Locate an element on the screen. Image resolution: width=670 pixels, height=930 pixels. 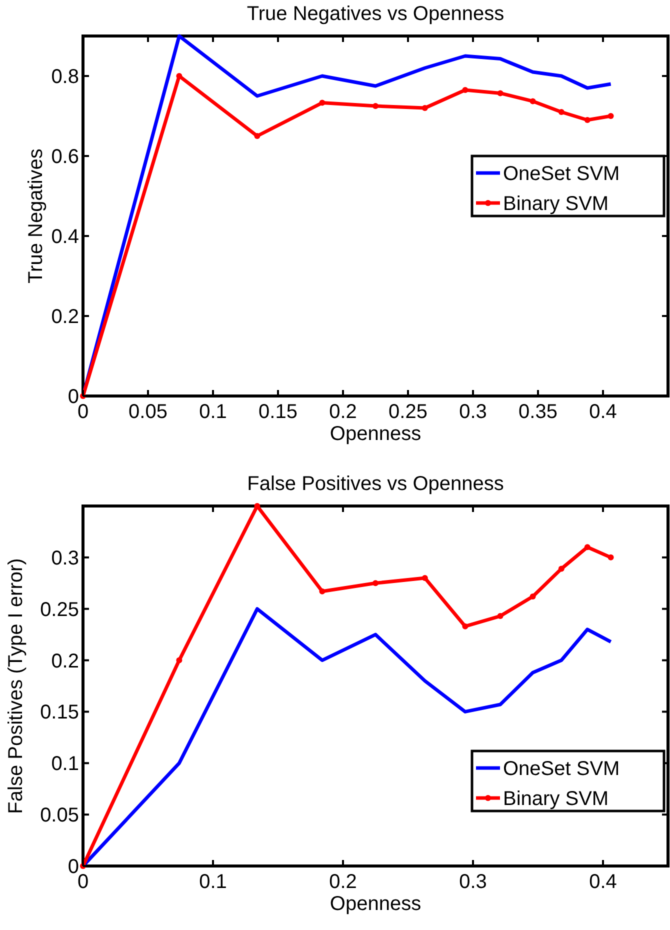
y-tick-label: 0.1 is located at coordinates (65, 764).